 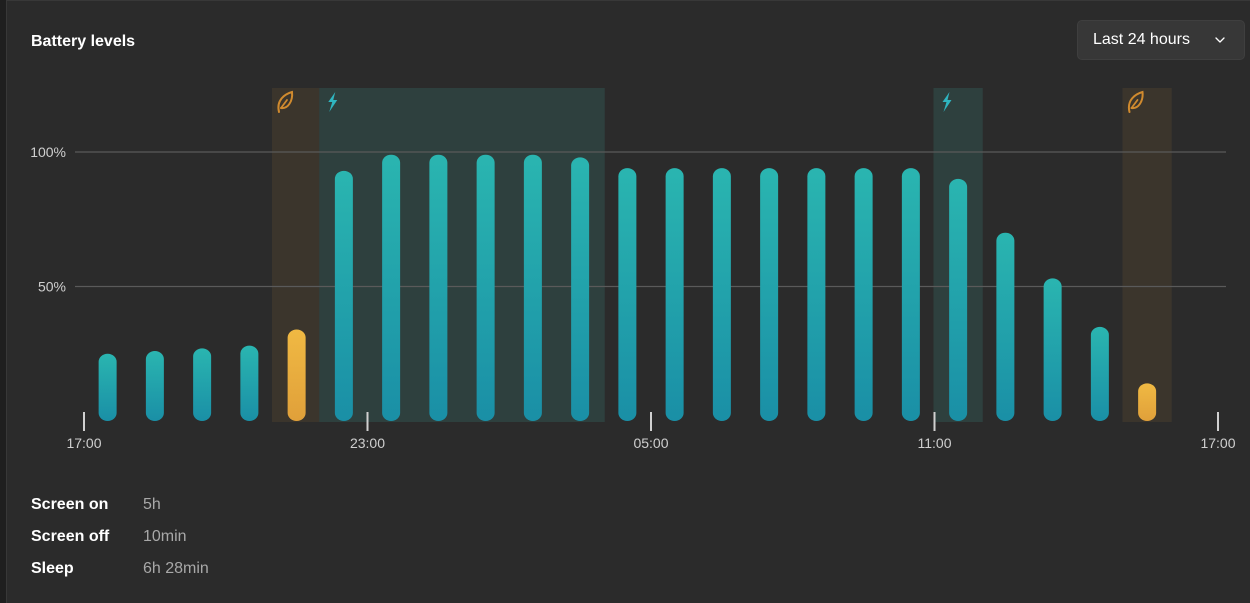 I want to click on stat-row-screen-on: Screen on 5h, so click(x=120, y=505).